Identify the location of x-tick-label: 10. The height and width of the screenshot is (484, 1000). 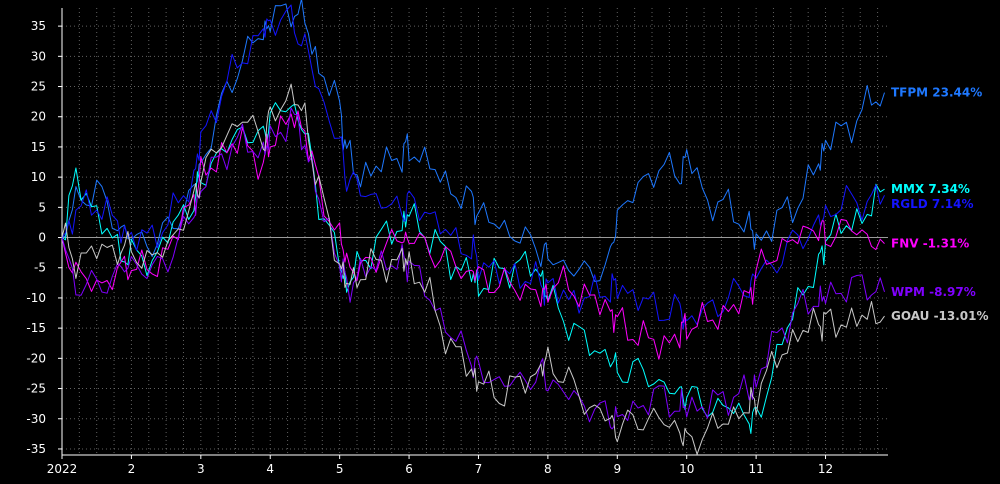
(686, 469).